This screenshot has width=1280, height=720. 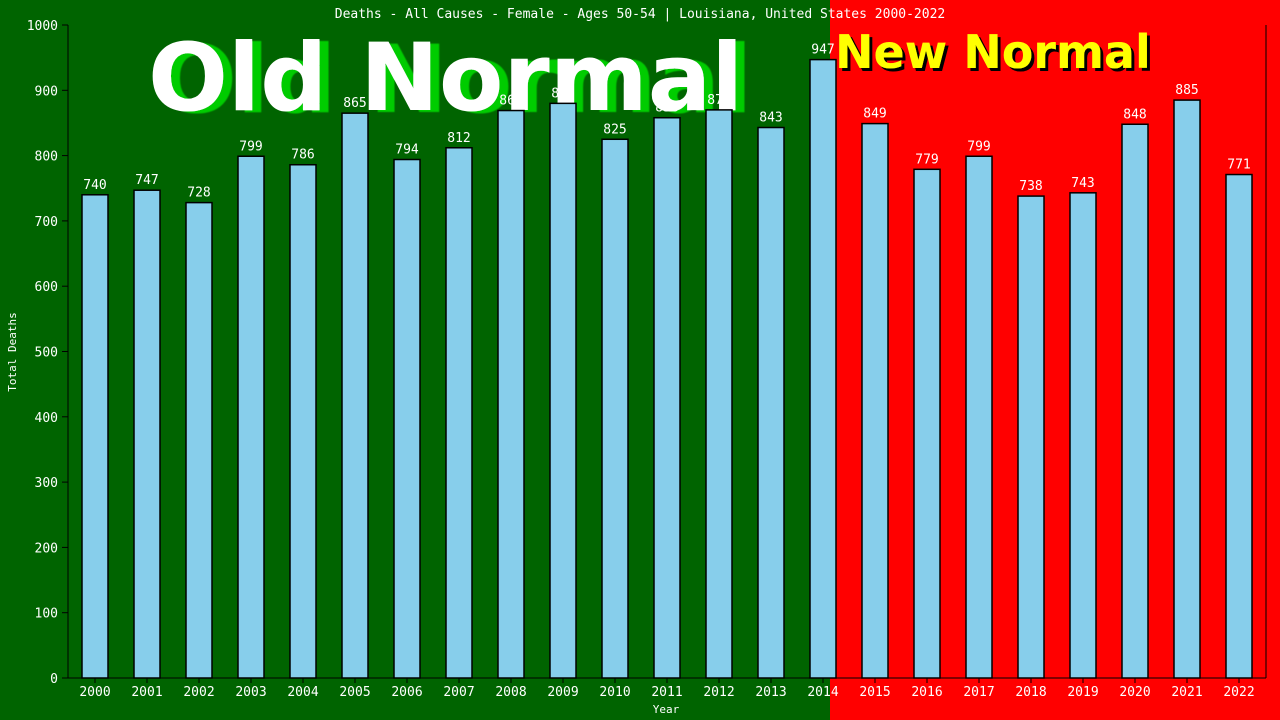 I want to click on x-tick-label: 2021, so click(x=1186, y=692).